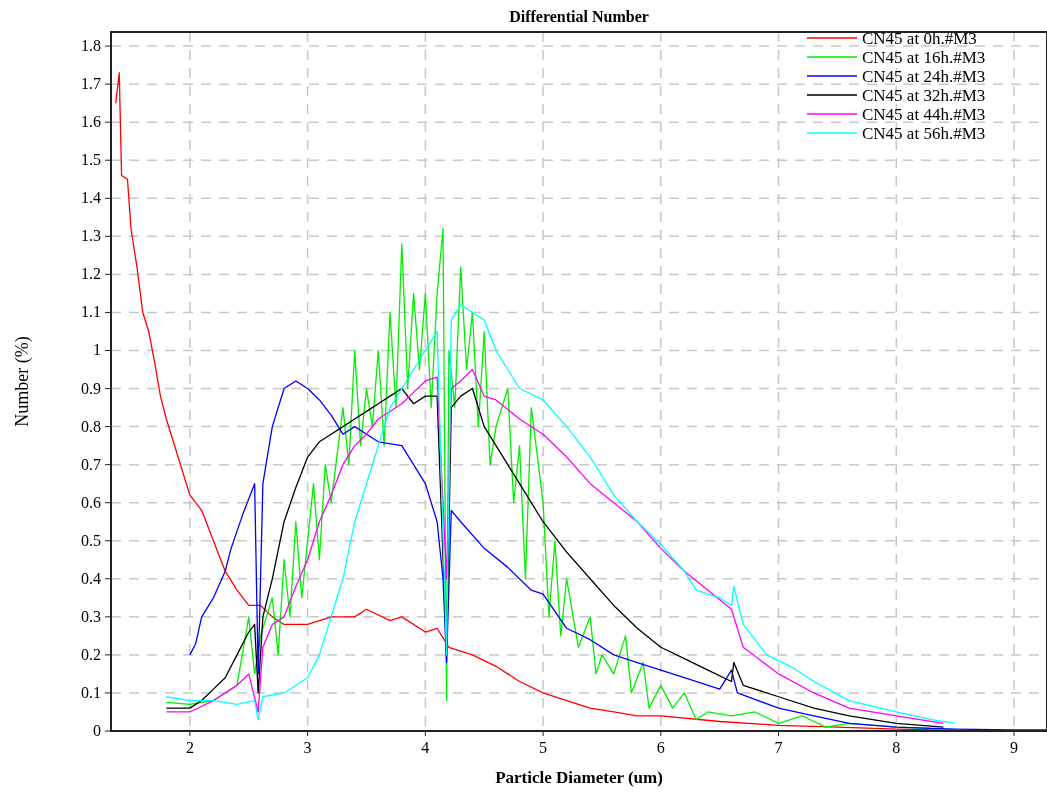 The image size is (1047, 793). What do you see at coordinates (91, 464) in the screenshot?
I see `y-tick-label: 0.7` at bounding box center [91, 464].